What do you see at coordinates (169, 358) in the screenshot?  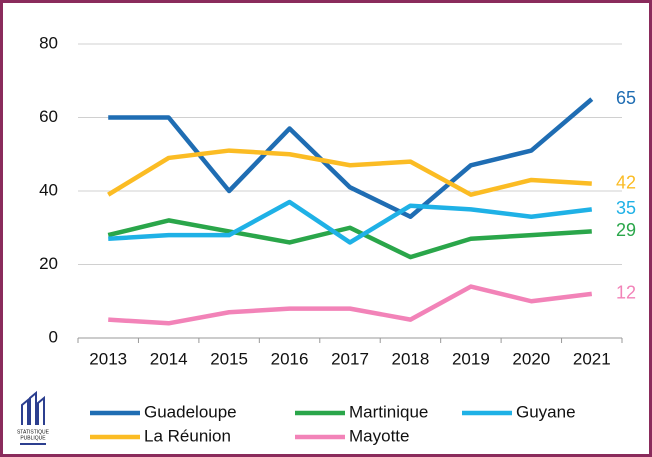 I see `x-tick-label: 2014` at bounding box center [169, 358].